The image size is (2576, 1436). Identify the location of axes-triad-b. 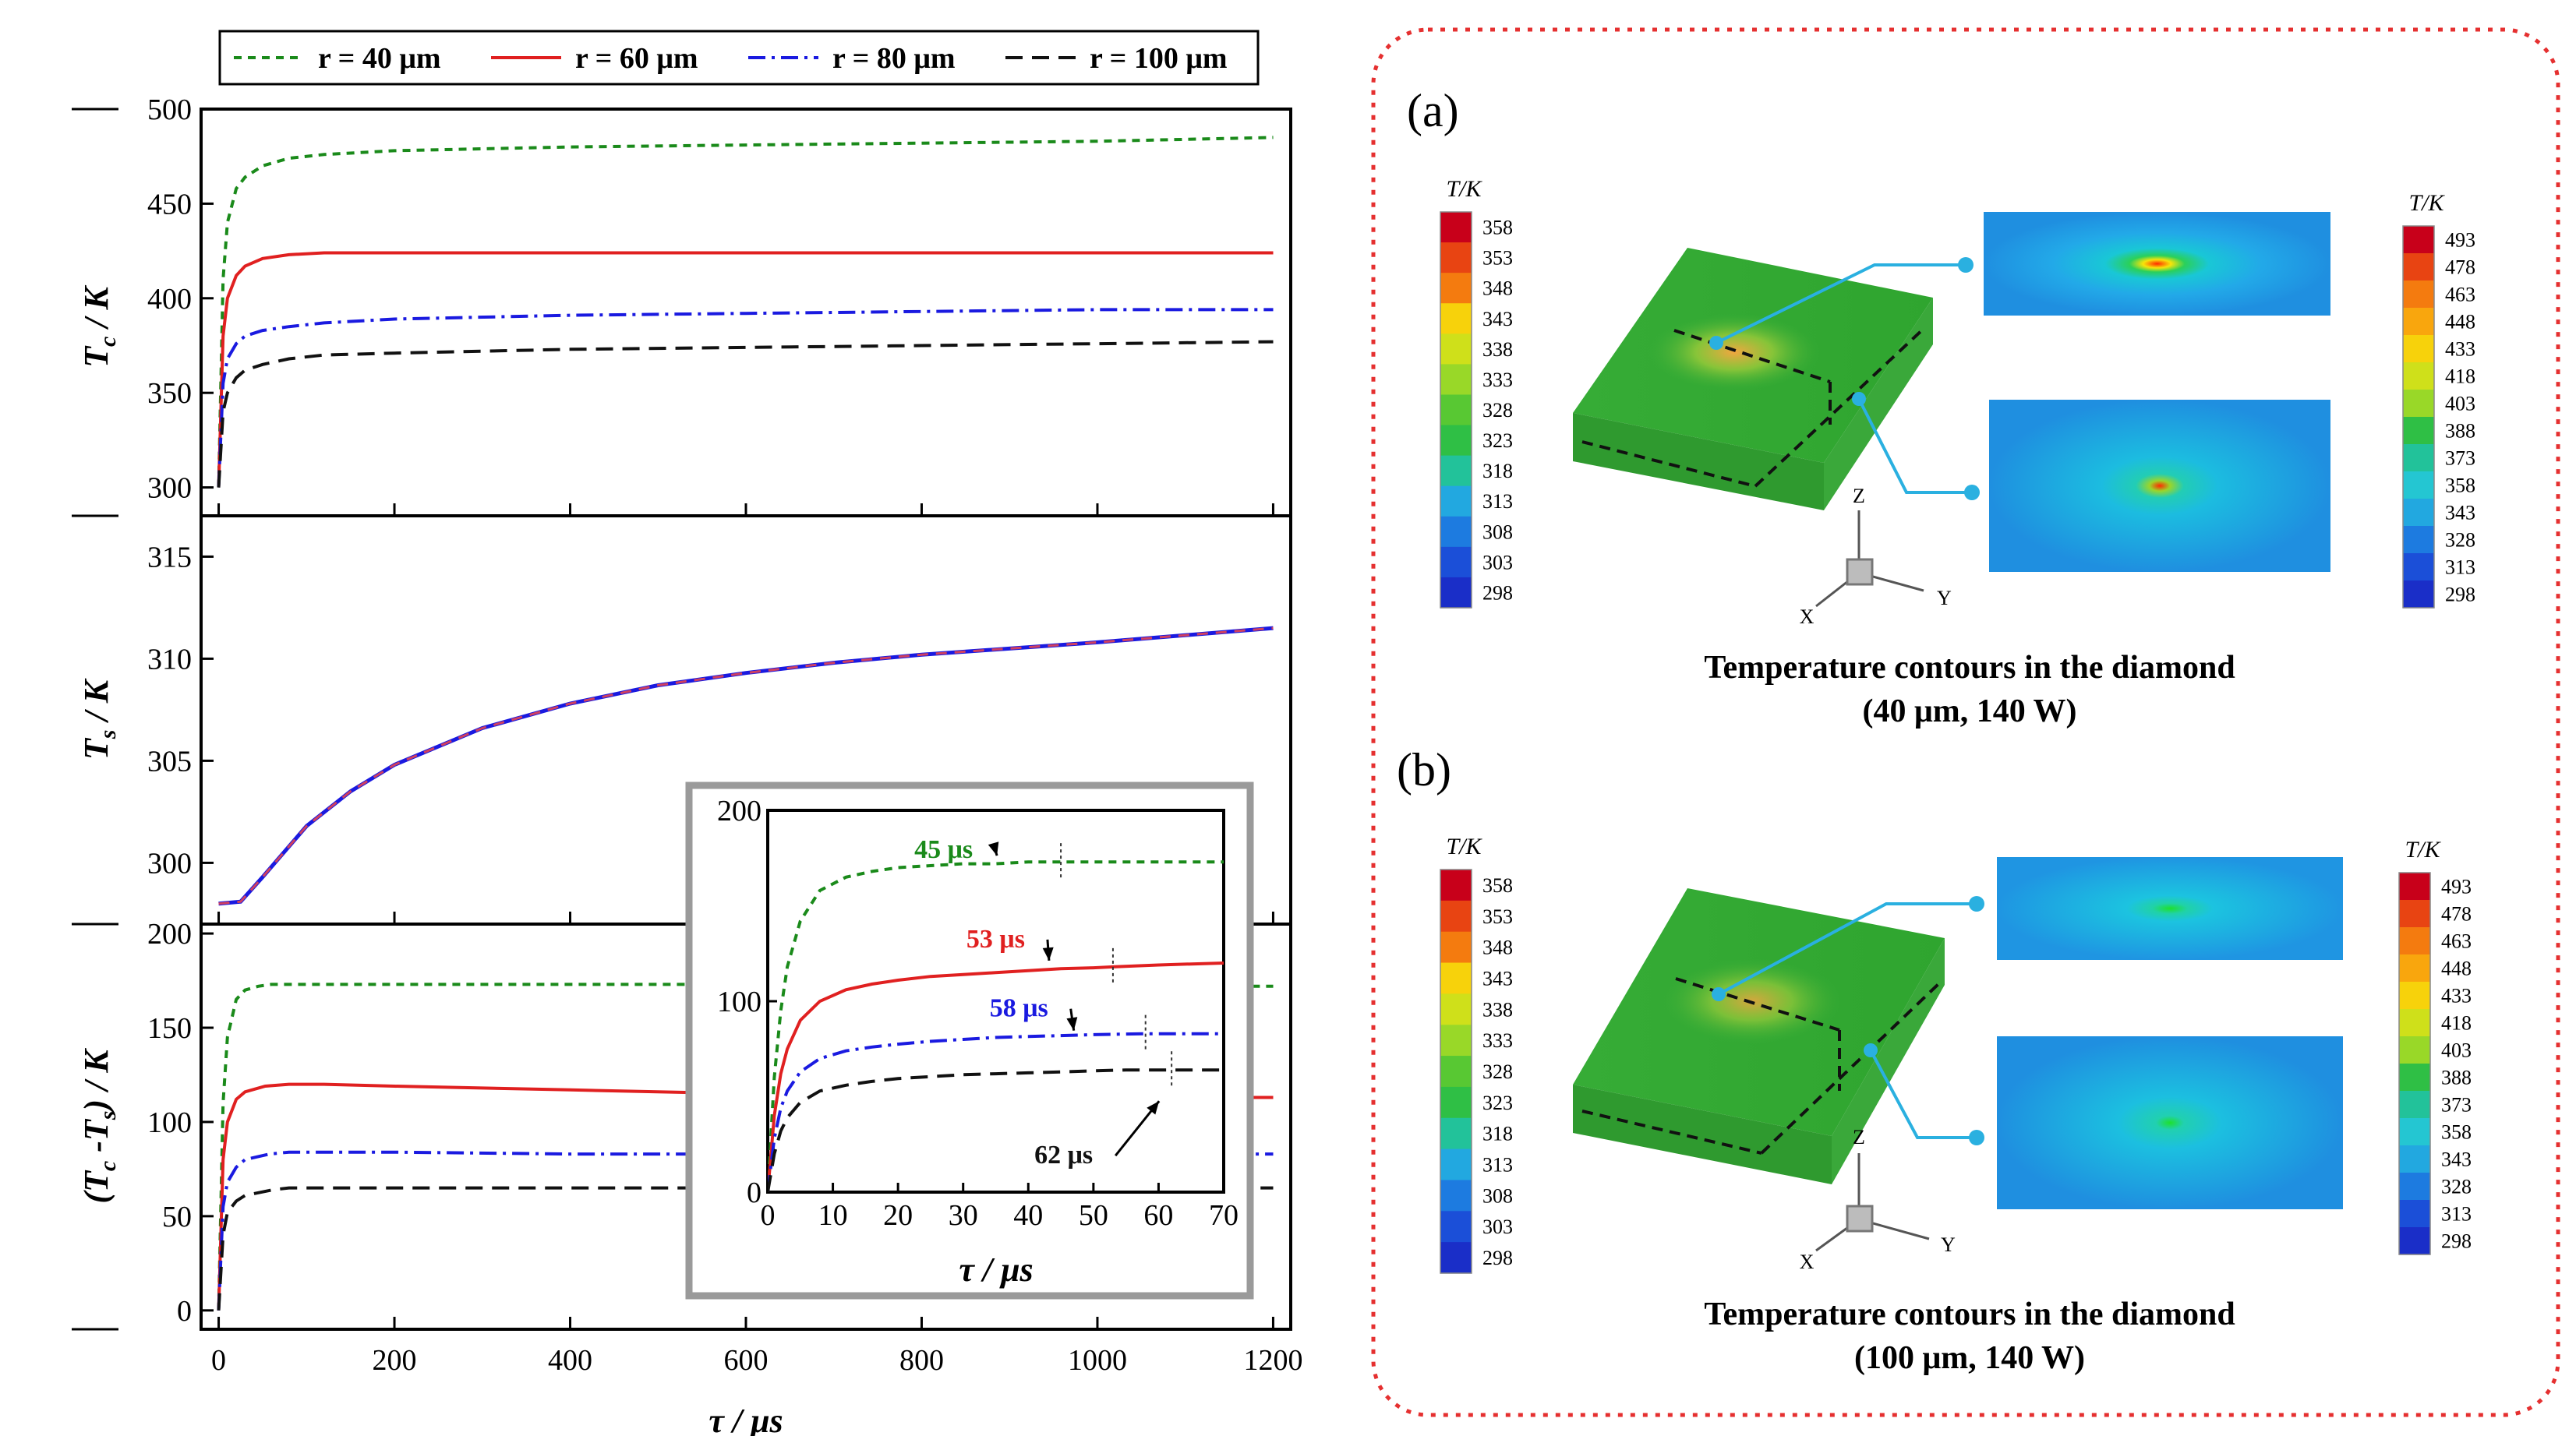
(1872, 1202).